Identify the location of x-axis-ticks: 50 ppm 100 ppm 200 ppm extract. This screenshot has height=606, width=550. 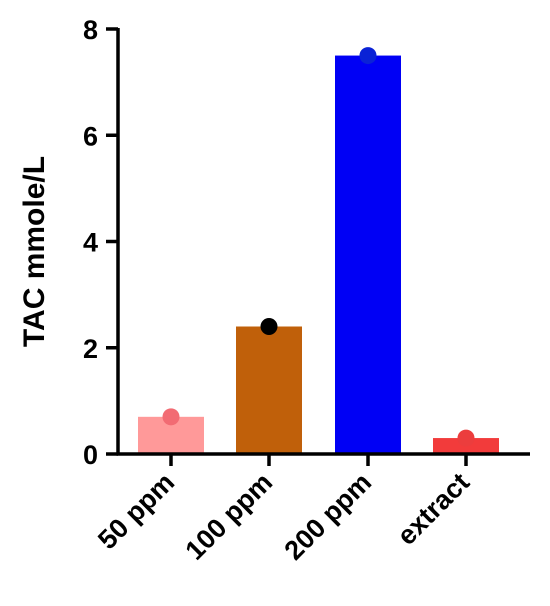
(283, 510).